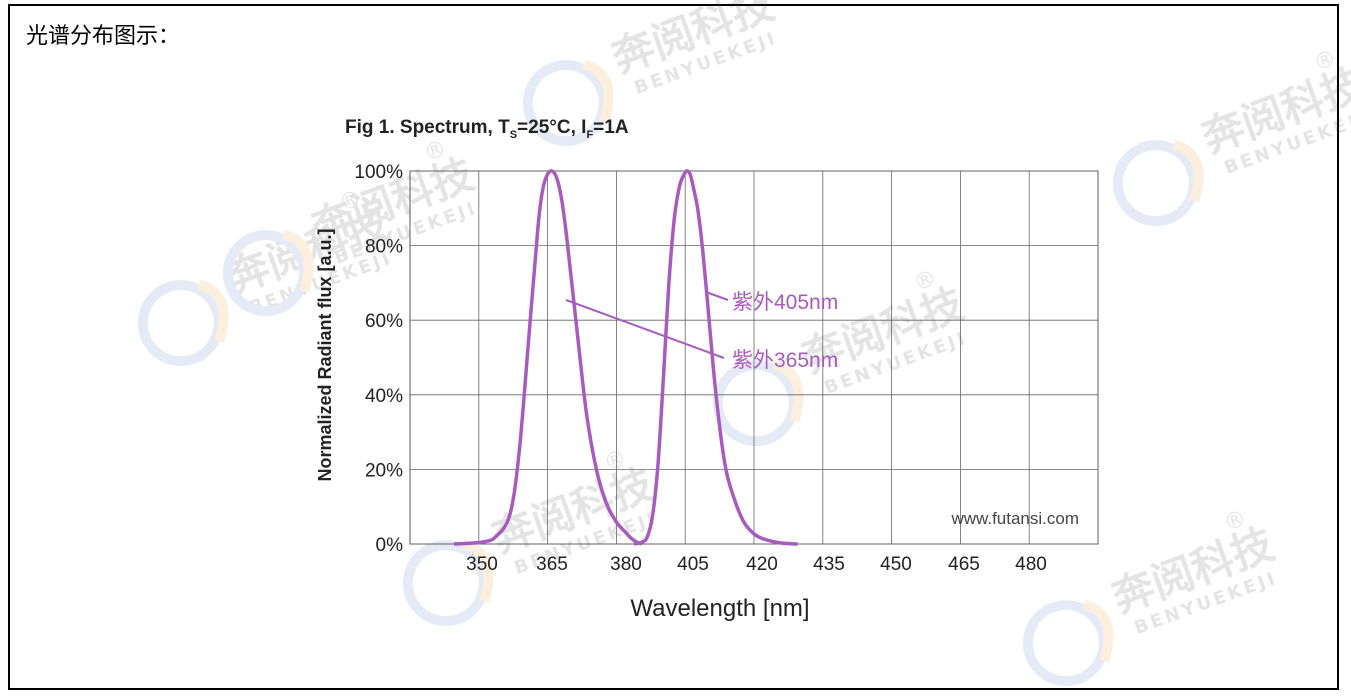 Image resolution: width=1351 pixels, height=698 pixels. I want to click on y-tick-label: 20%, so click(384, 470).